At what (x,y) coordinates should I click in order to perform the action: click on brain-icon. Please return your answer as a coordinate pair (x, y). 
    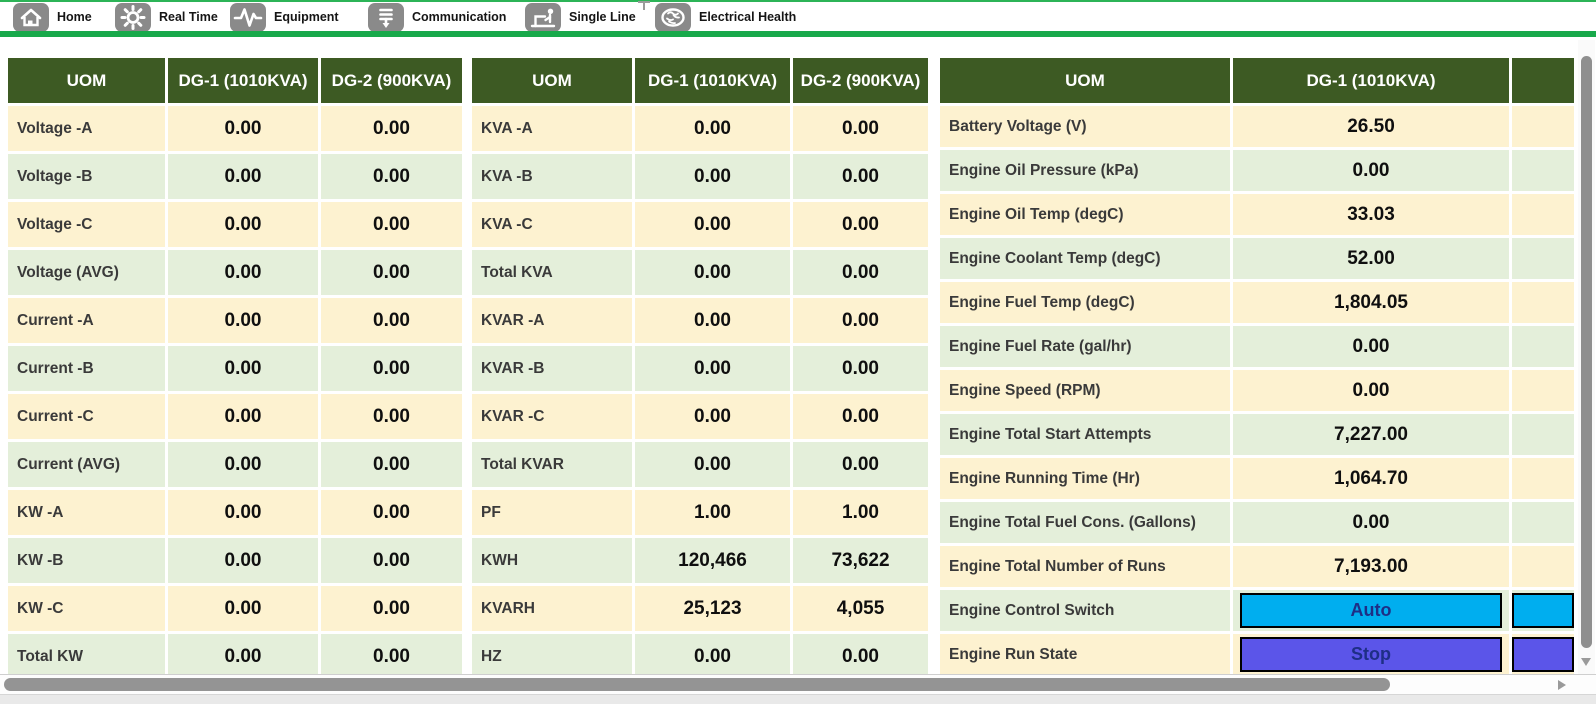
    Looking at the image, I should click on (673, 17).